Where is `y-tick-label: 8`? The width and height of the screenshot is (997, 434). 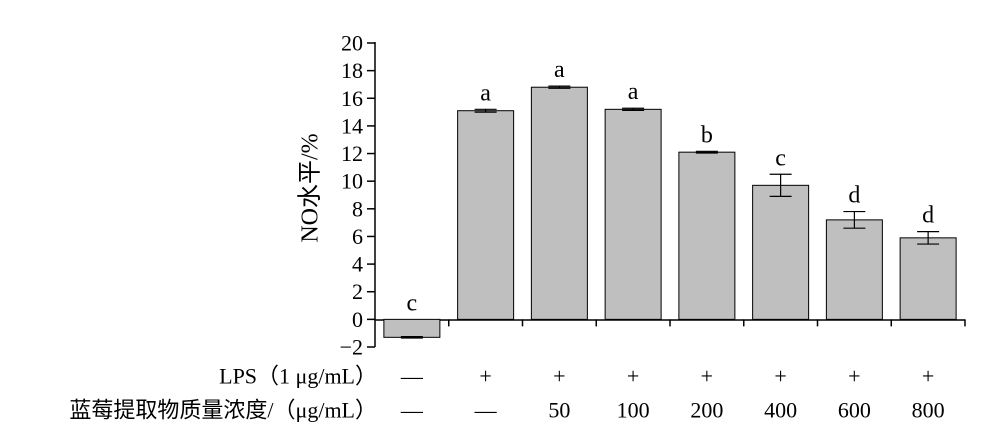
y-tick-label: 8 is located at coordinates (357, 208).